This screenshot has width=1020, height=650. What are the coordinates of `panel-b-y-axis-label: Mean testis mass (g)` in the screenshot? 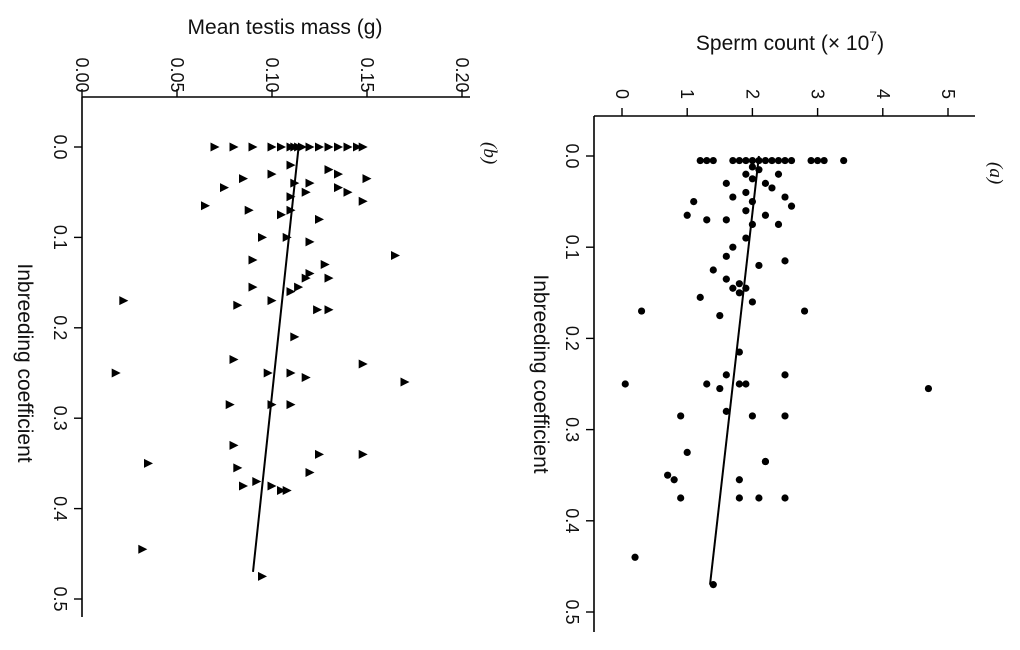 It's located at (285, 27).